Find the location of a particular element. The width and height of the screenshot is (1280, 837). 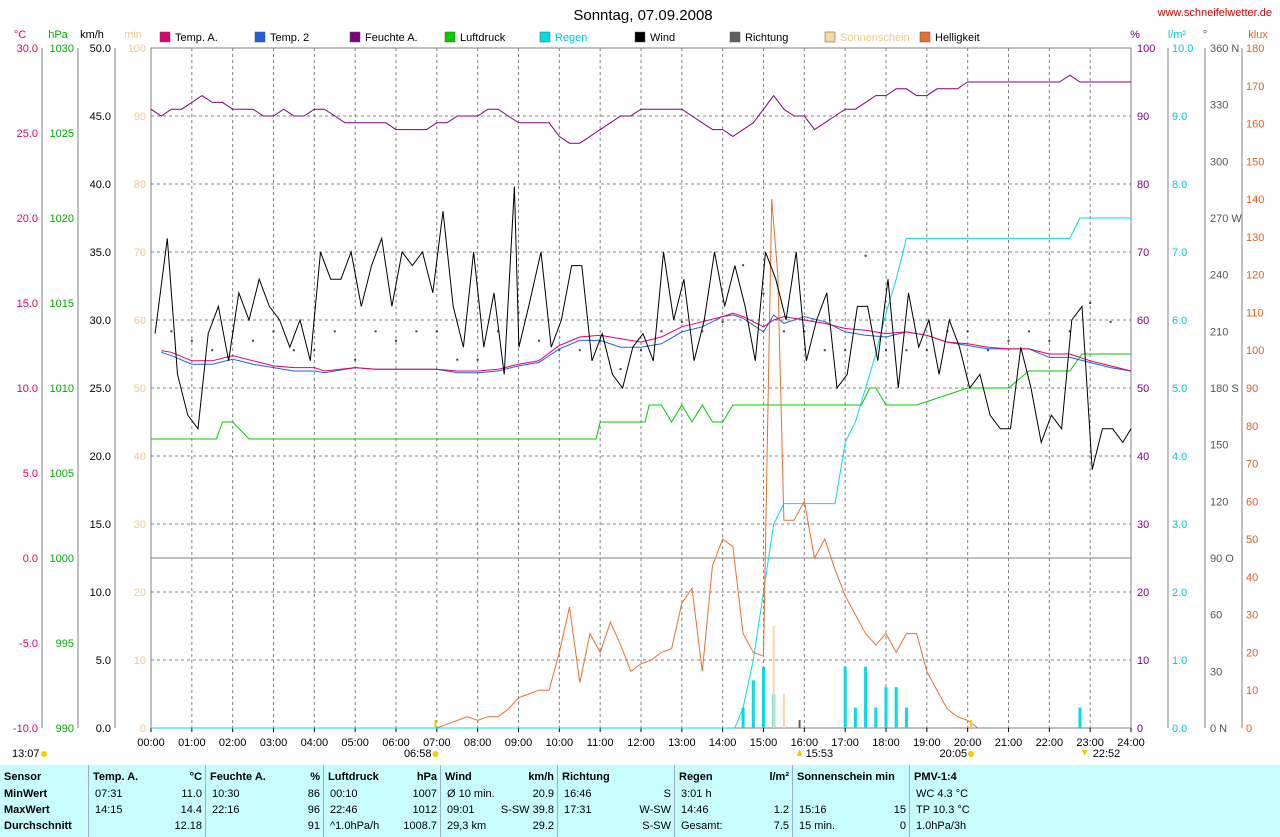

source-link: www.schneifelwetter.de is located at coordinates (1214, 13).